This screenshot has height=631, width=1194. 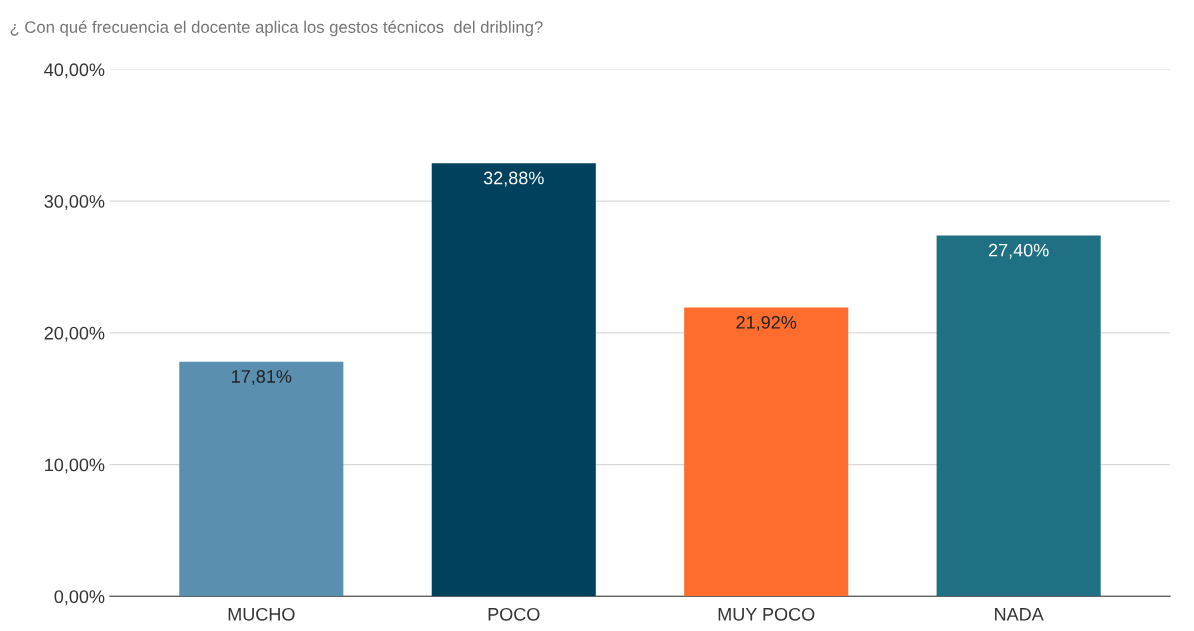 What do you see at coordinates (74, 71) in the screenshot?
I see `y-tick-label: 40,00%` at bounding box center [74, 71].